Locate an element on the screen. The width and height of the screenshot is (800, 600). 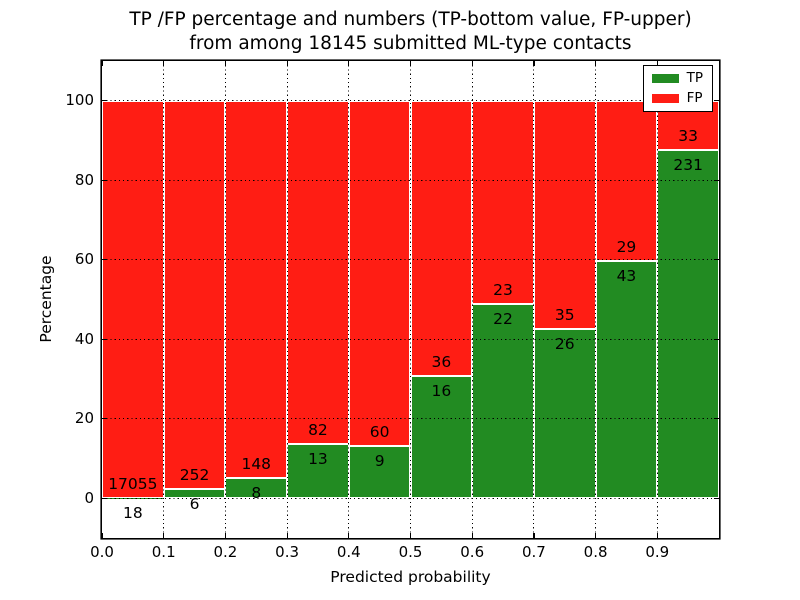
x-axis-tick-label: 0.1 is located at coordinates (163, 552).